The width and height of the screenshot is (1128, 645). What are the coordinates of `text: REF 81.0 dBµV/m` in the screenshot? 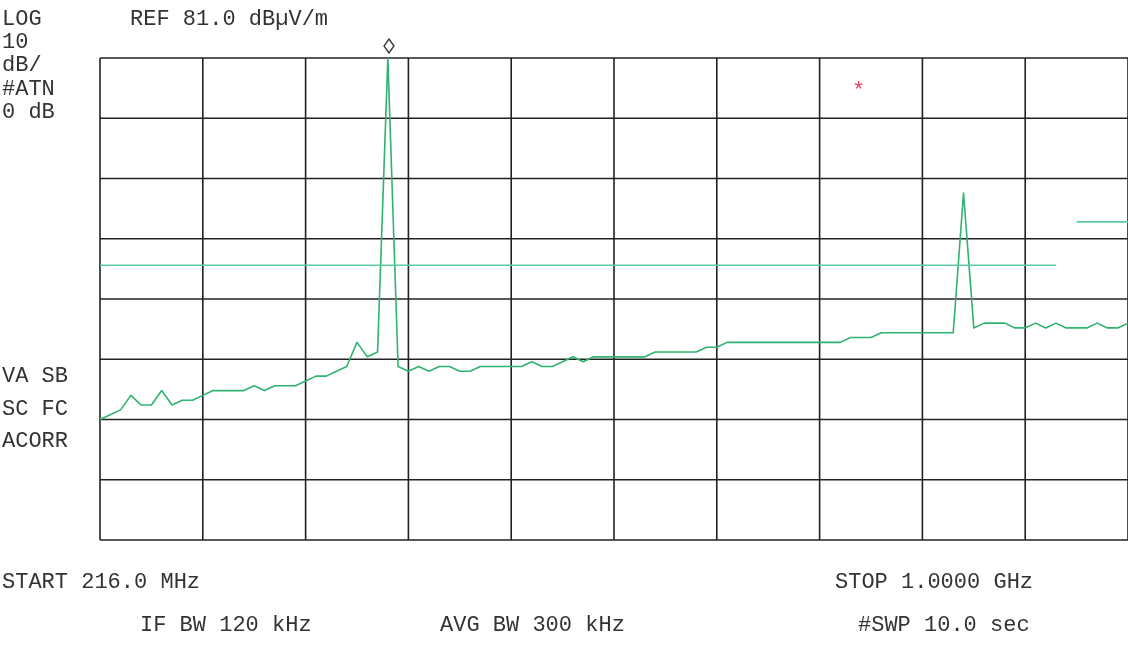 It's located at (229, 19).